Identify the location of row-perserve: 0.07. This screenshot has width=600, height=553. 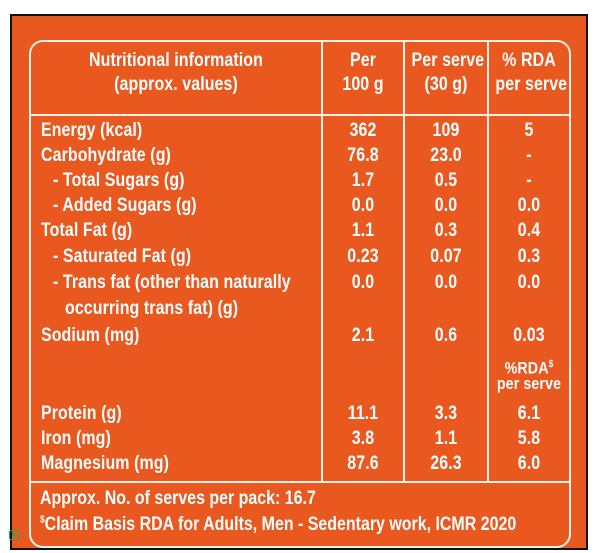
(446, 256).